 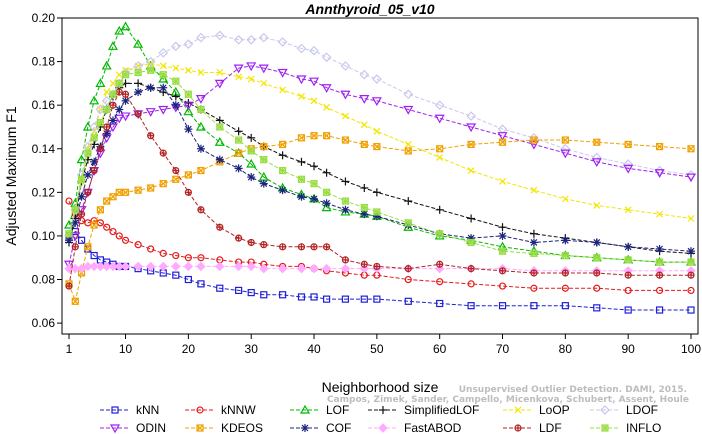 I want to click on legend-label: LDF, so click(x=550, y=427).